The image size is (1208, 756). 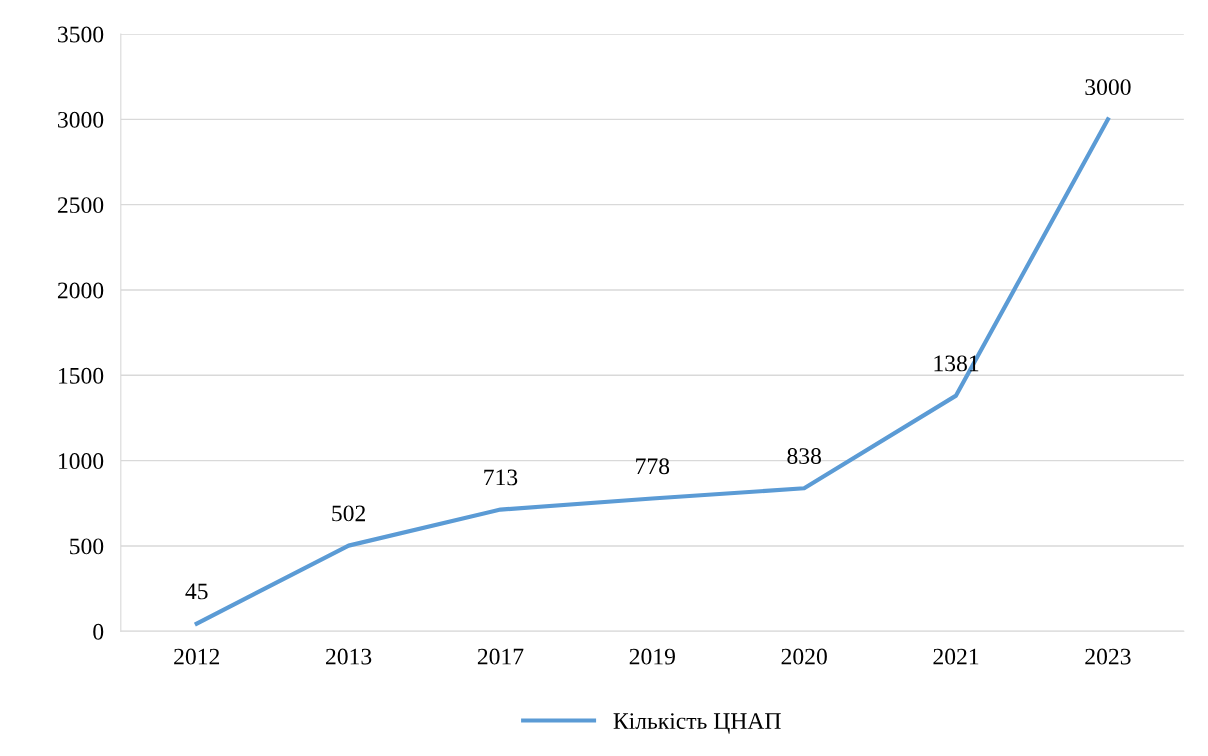 What do you see at coordinates (804, 456) in the screenshot?
I see `data-label: 838` at bounding box center [804, 456].